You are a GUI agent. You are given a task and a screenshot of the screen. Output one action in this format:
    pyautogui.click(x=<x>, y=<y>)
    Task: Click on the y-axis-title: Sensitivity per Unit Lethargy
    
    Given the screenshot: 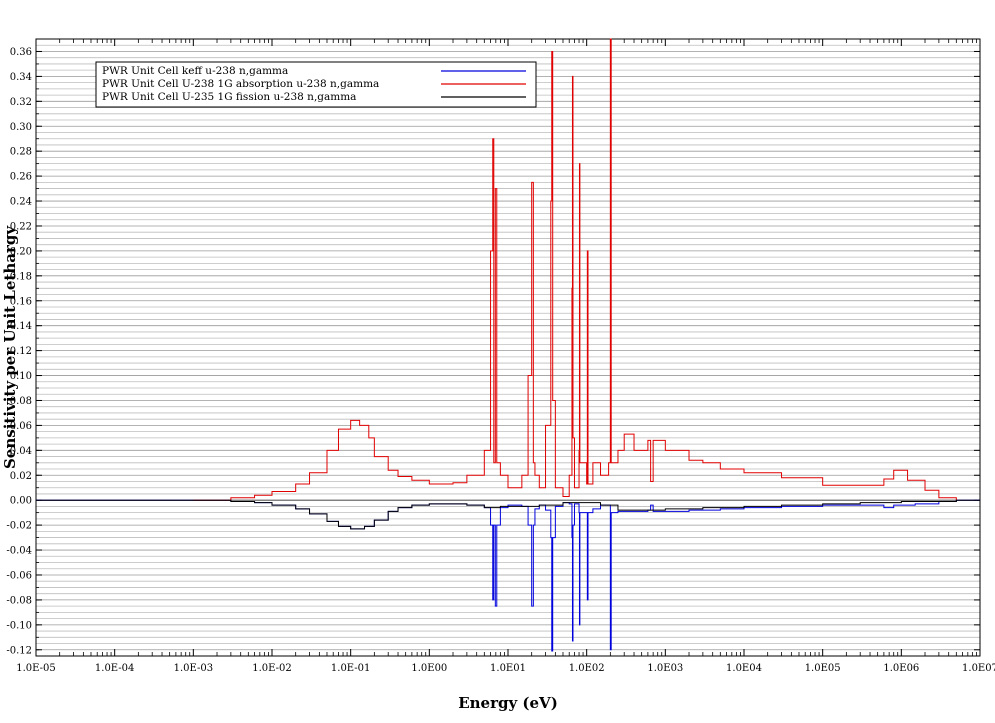 What is the action you would take?
    pyautogui.click(x=10, y=347)
    